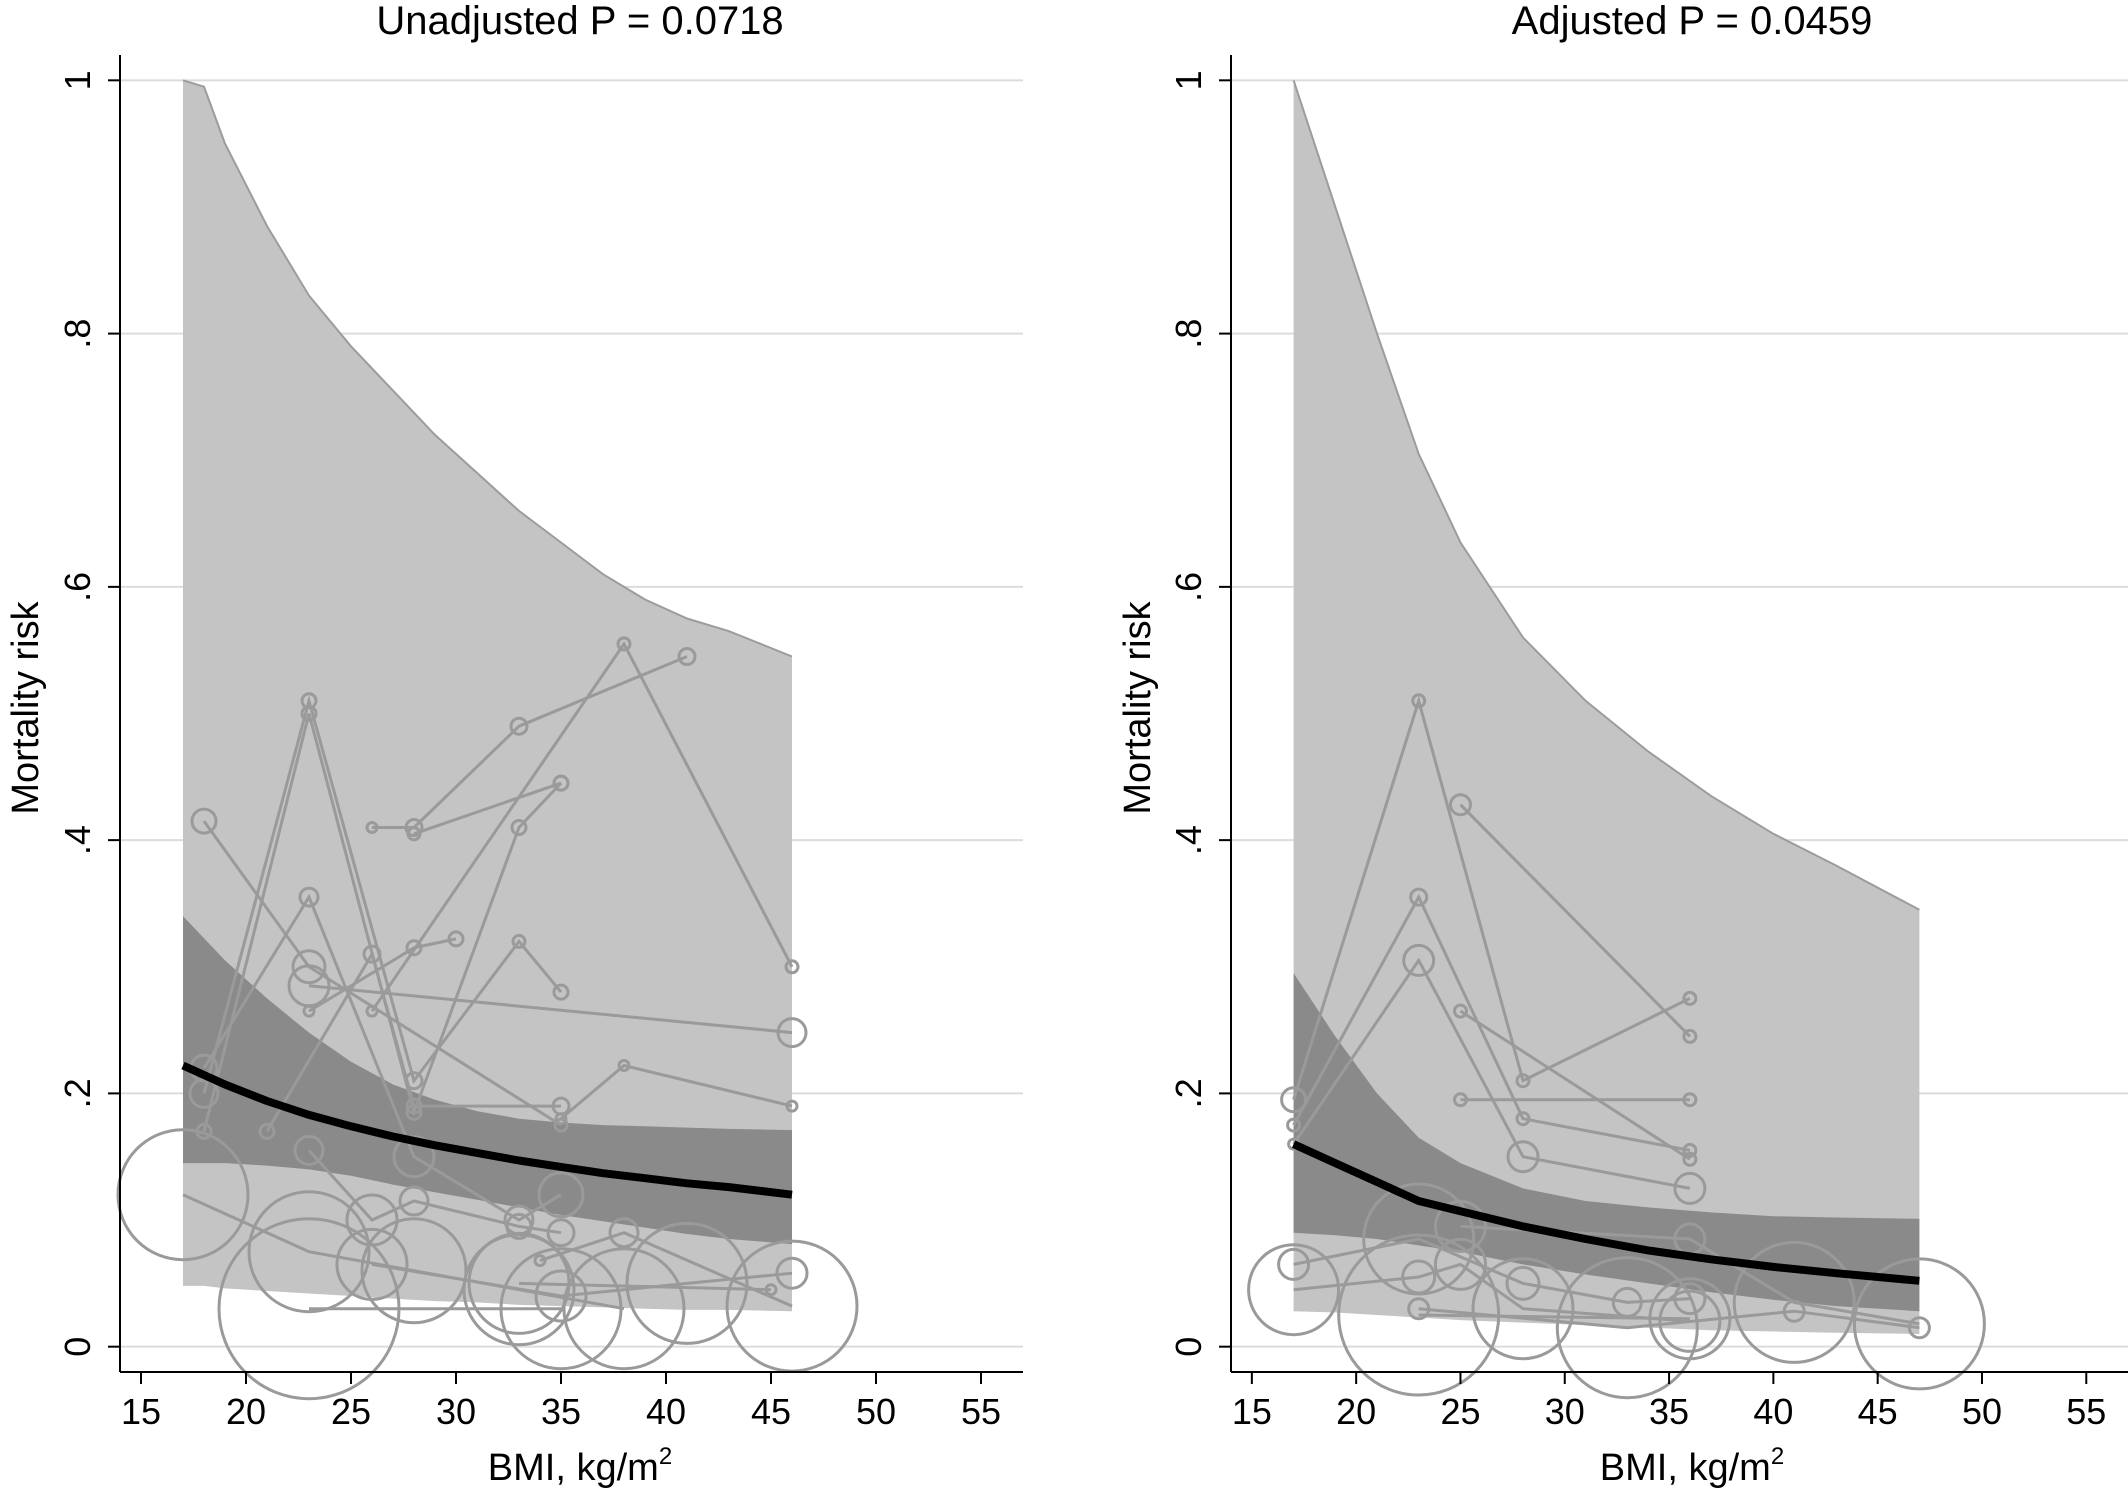 This screenshot has height=1493, width=2128. Describe the element at coordinates (351, 1411) in the screenshot. I see `x-tick-label: 25` at that location.